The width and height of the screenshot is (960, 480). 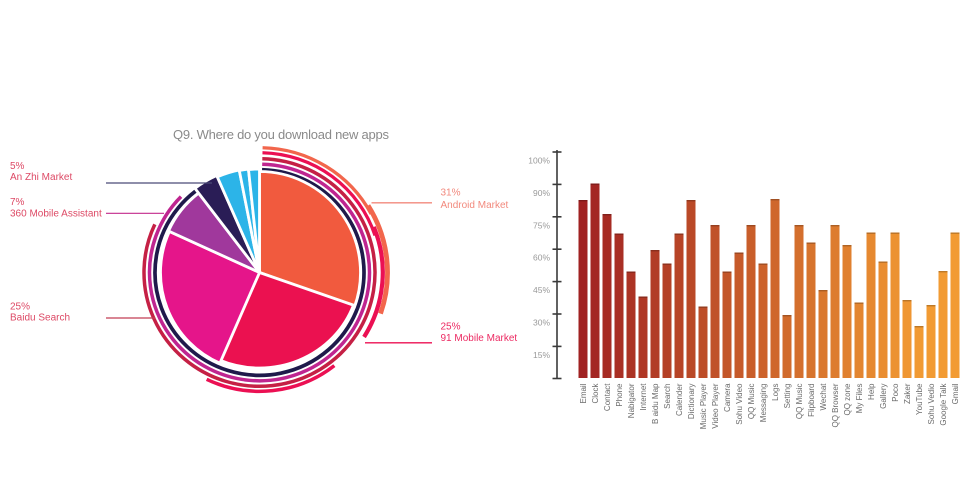 What do you see at coordinates (541, 290) in the screenshot?
I see `svg-text: 45%` at bounding box center [541, 290].